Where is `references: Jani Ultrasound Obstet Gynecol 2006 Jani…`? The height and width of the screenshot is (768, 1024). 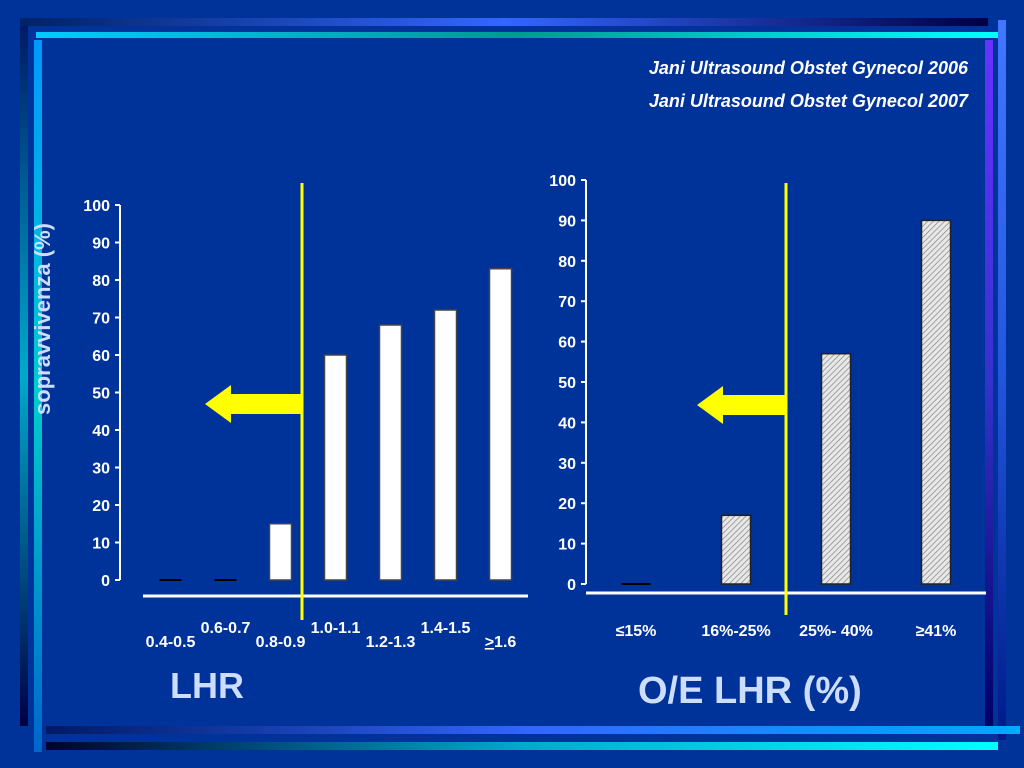 references: Jani Ultrasound Obstet Gynecol 2006 Jani… is located at coordinates (808, 85).